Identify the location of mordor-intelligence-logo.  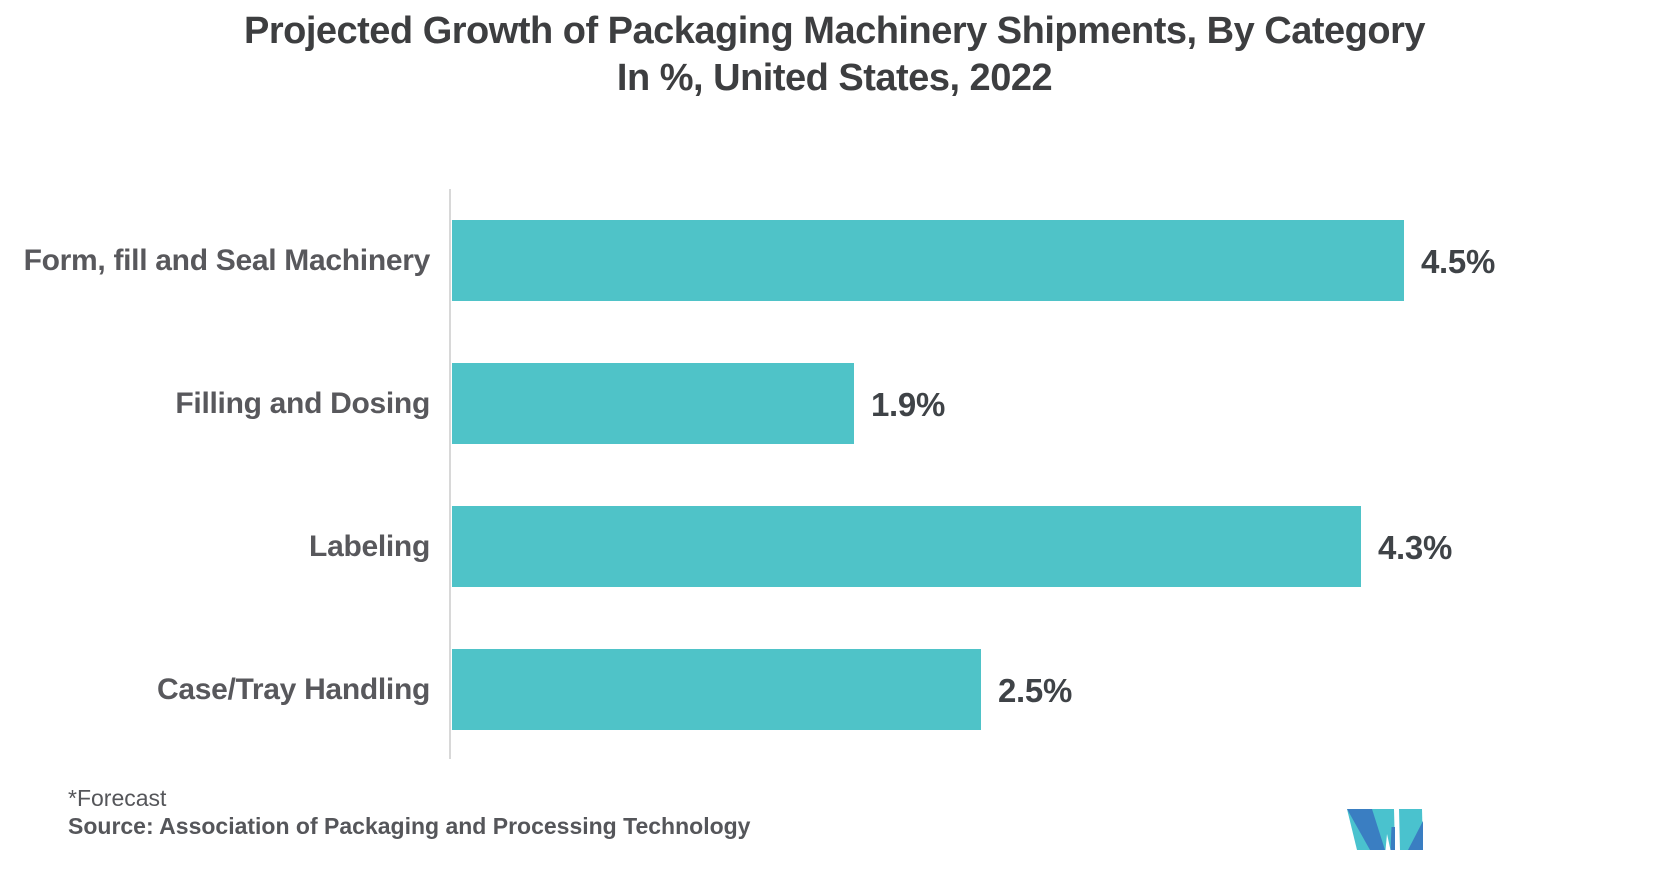
(1385, 829).